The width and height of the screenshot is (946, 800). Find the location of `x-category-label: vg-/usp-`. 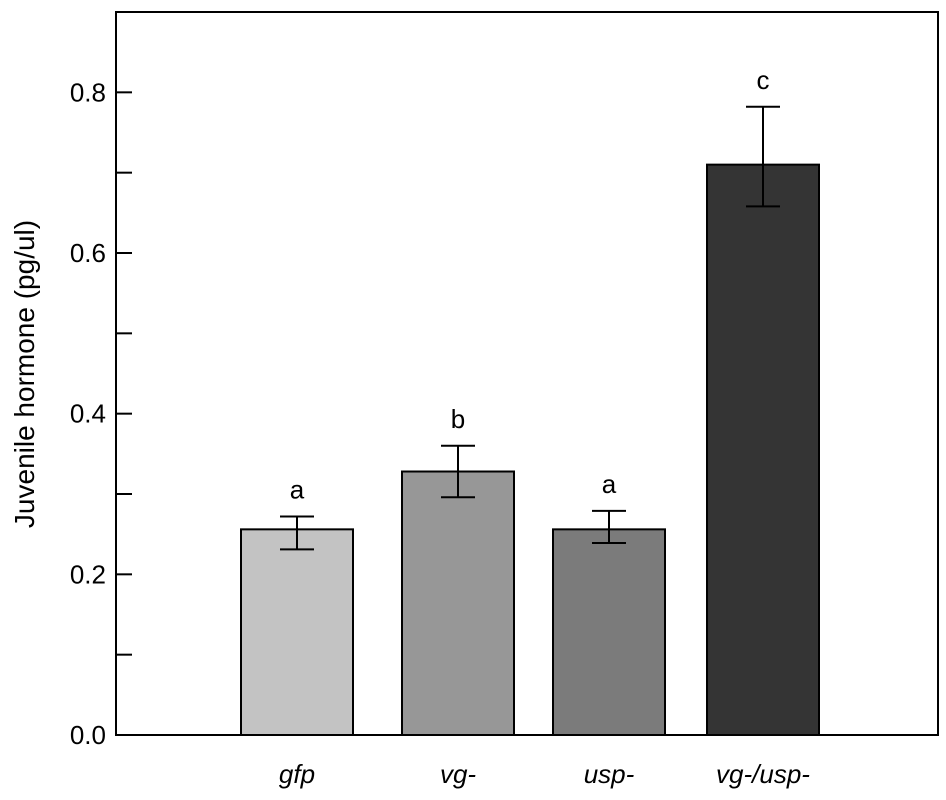

x-category-label: vg-/usp- is located at coordinates (763, 774).